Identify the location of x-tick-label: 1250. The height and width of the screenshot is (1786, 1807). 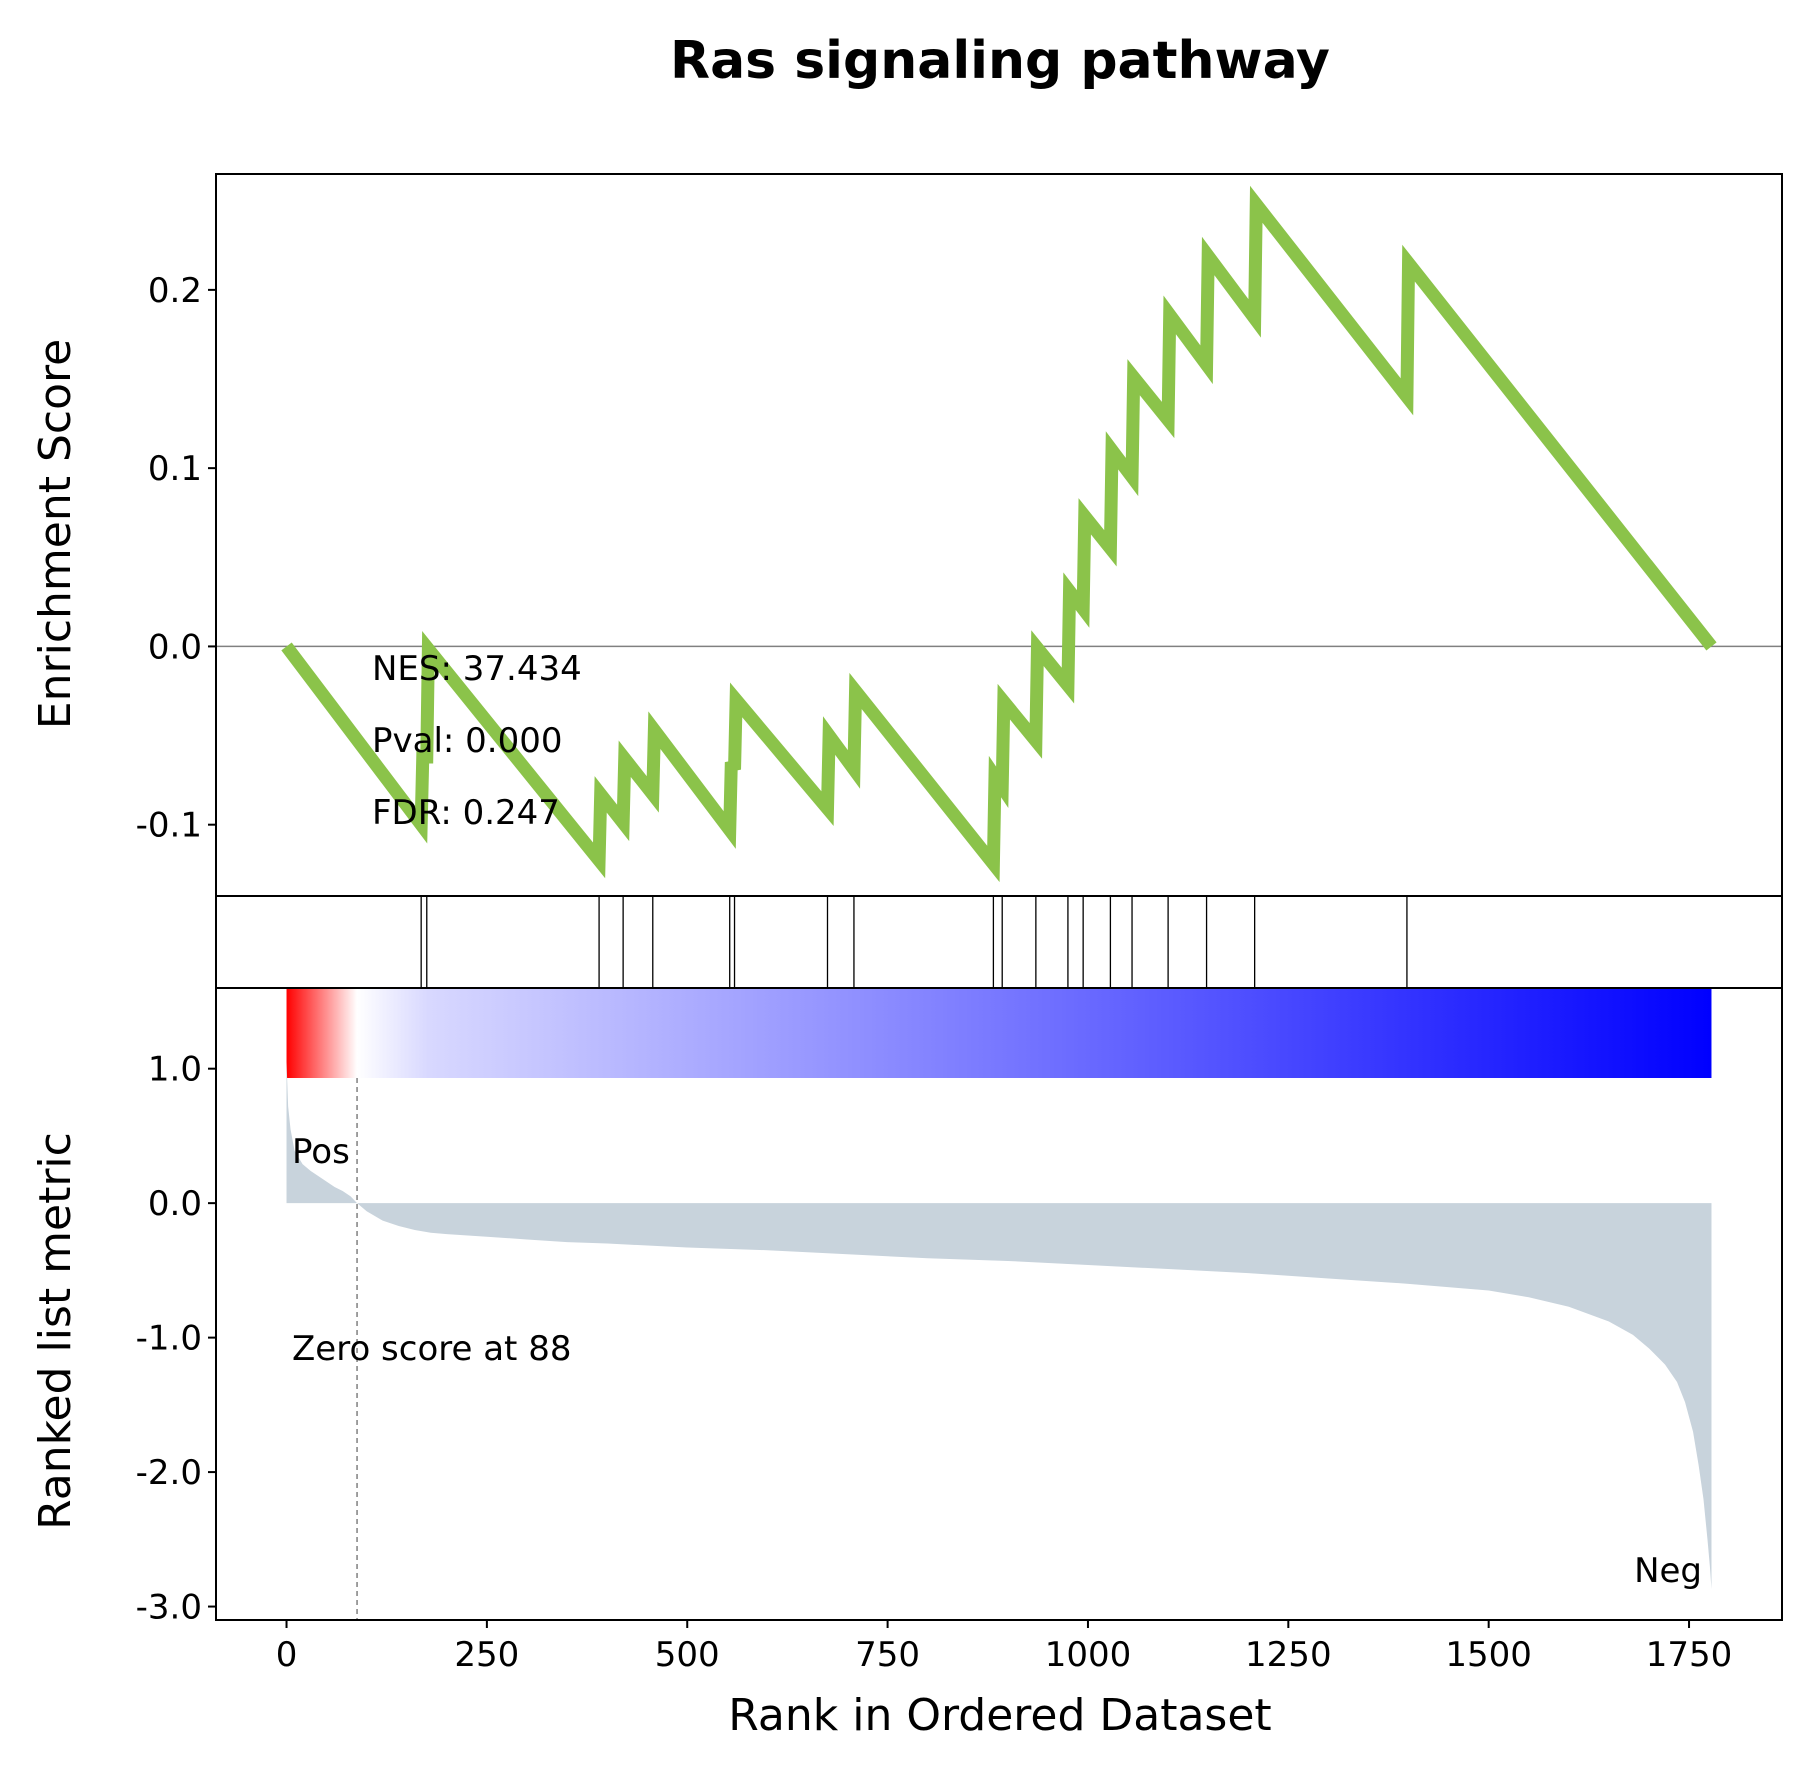
(1288, 1655).